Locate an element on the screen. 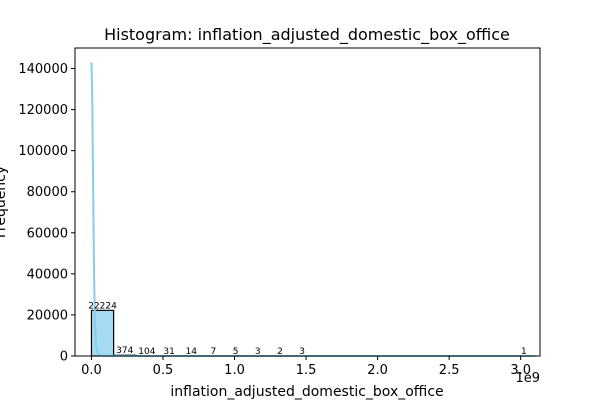 Image resolution: width=600 pixels, height=400 pixels. x-tick-label: 1.5 is located at coordinates (306, 370).